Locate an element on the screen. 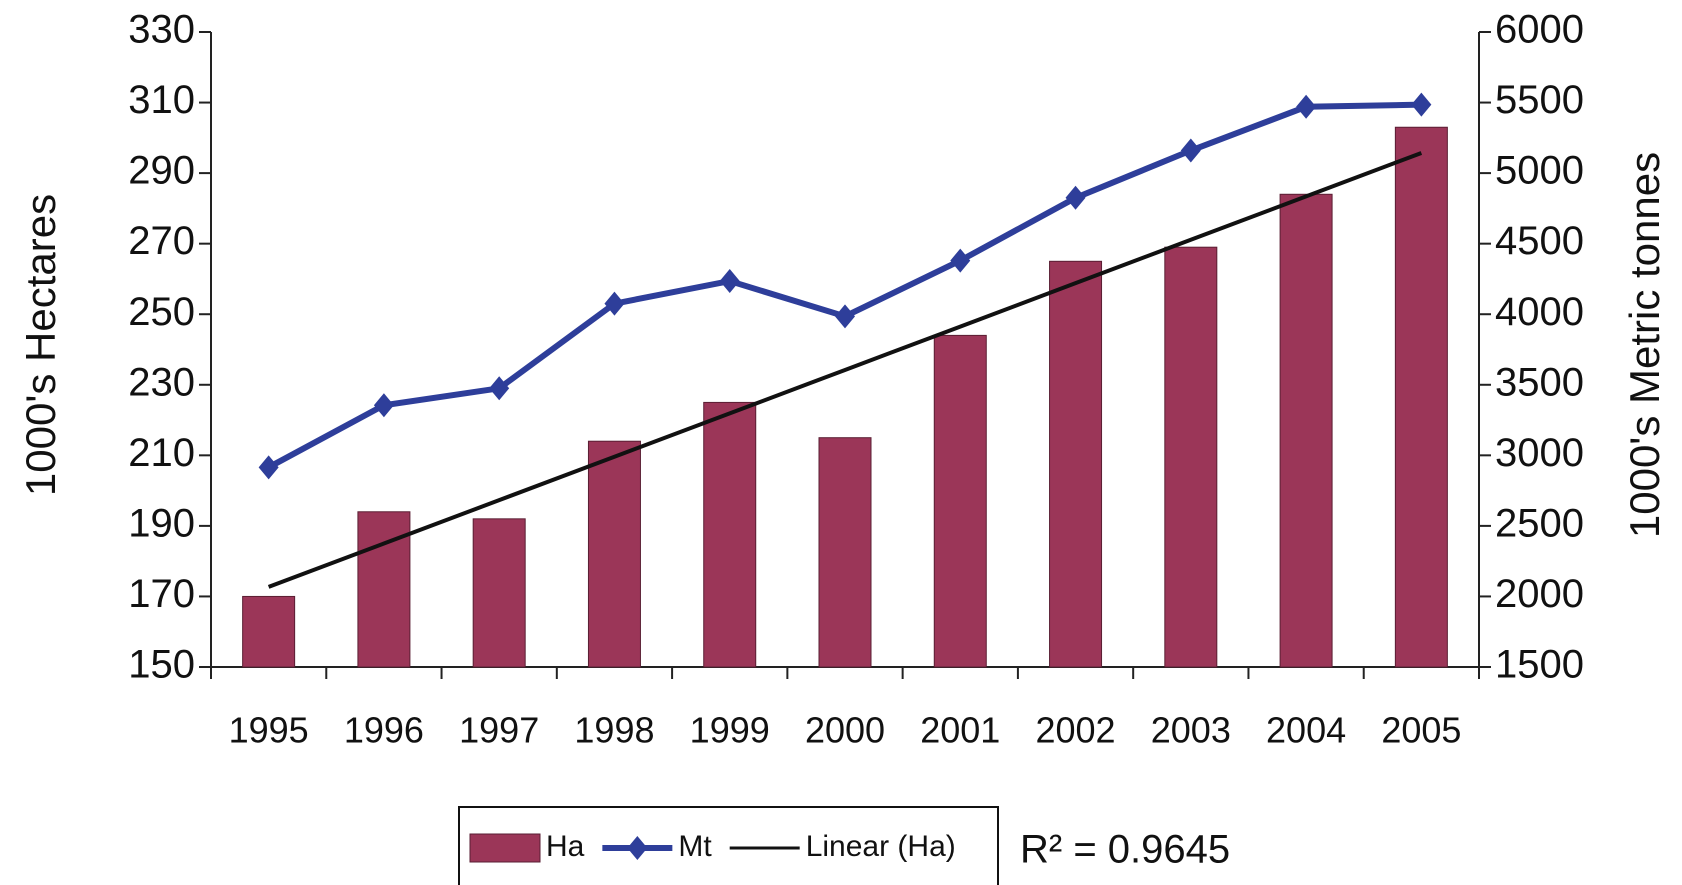  x-tick-label: 2004 is located at coordinates (1306, 730).